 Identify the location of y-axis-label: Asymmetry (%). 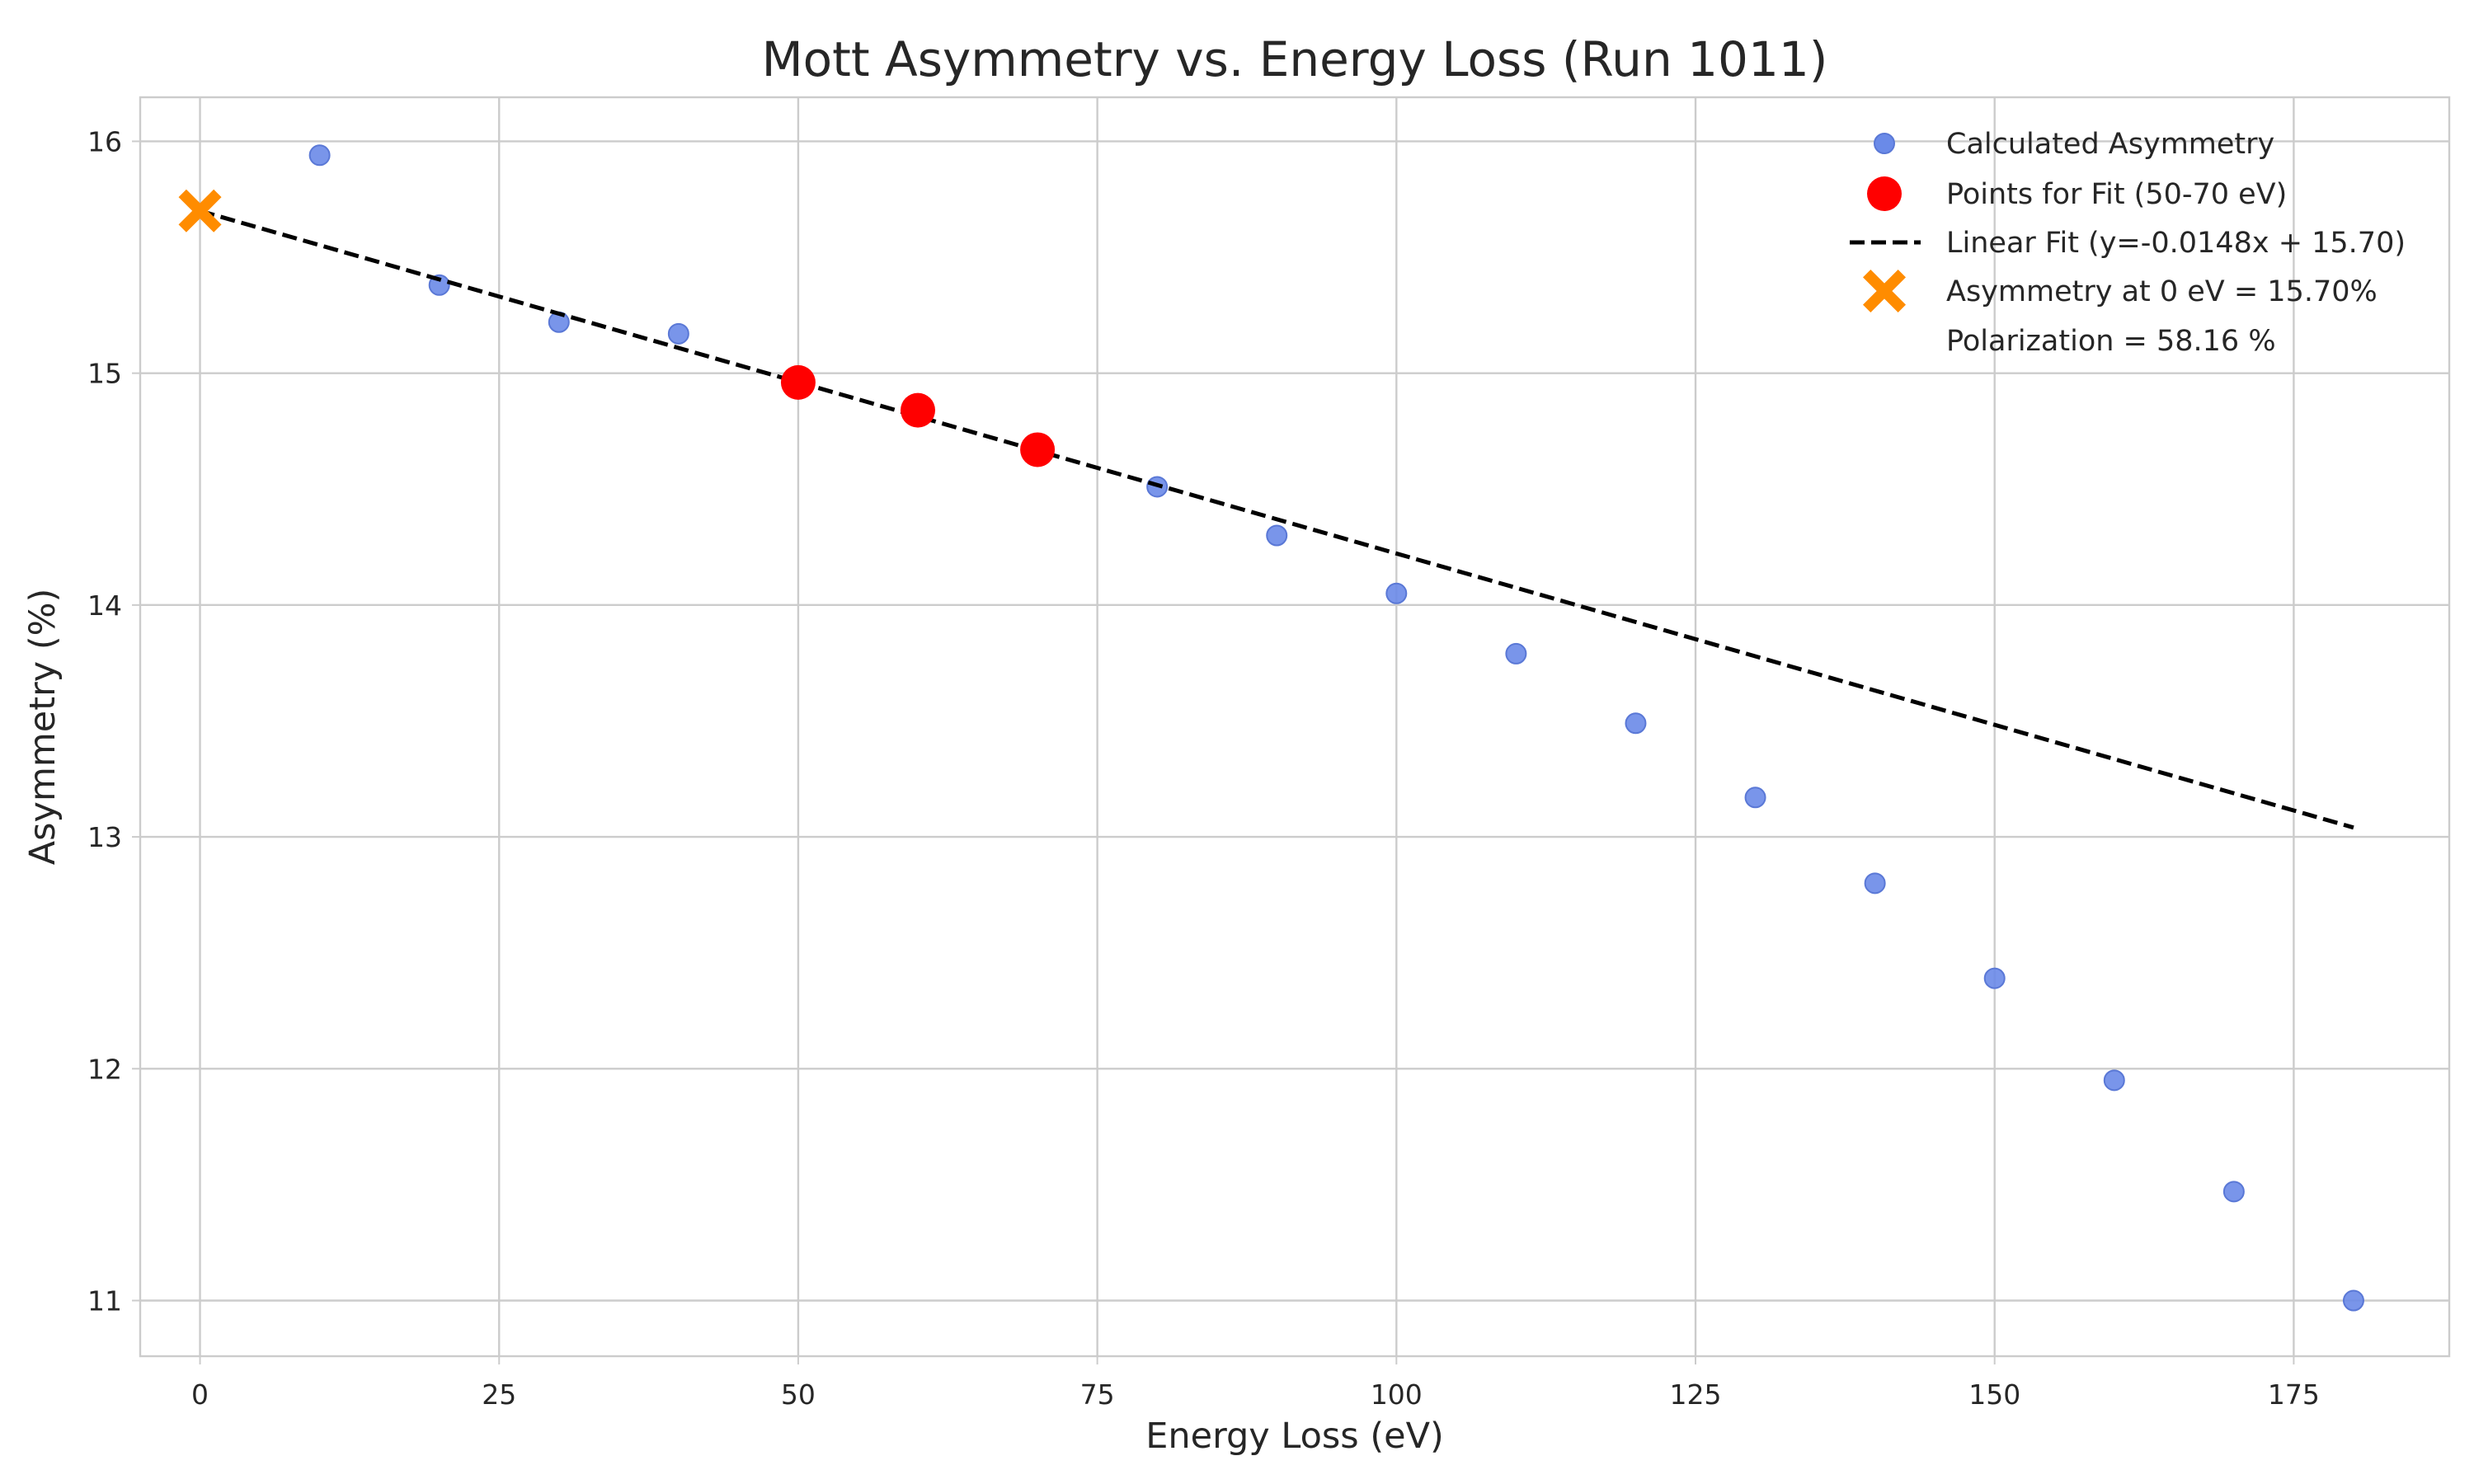
(42, 727).